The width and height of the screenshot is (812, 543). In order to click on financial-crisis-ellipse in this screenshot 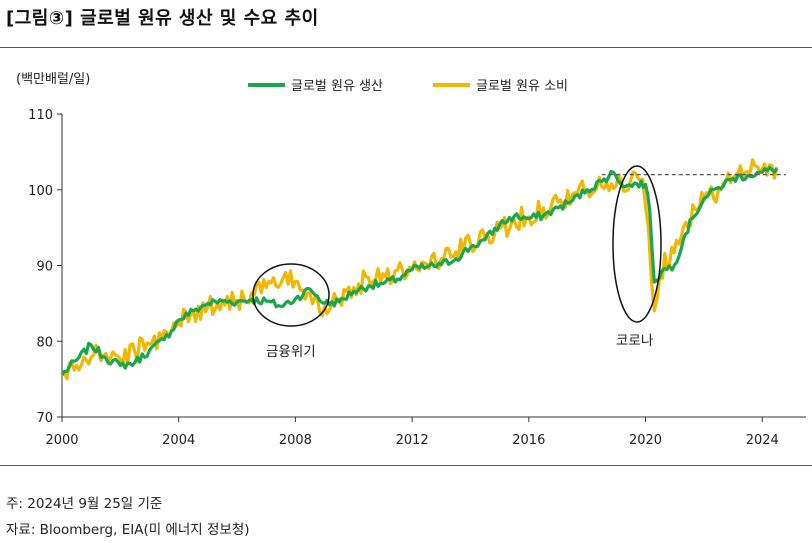, I will do `click(291, 295)`.